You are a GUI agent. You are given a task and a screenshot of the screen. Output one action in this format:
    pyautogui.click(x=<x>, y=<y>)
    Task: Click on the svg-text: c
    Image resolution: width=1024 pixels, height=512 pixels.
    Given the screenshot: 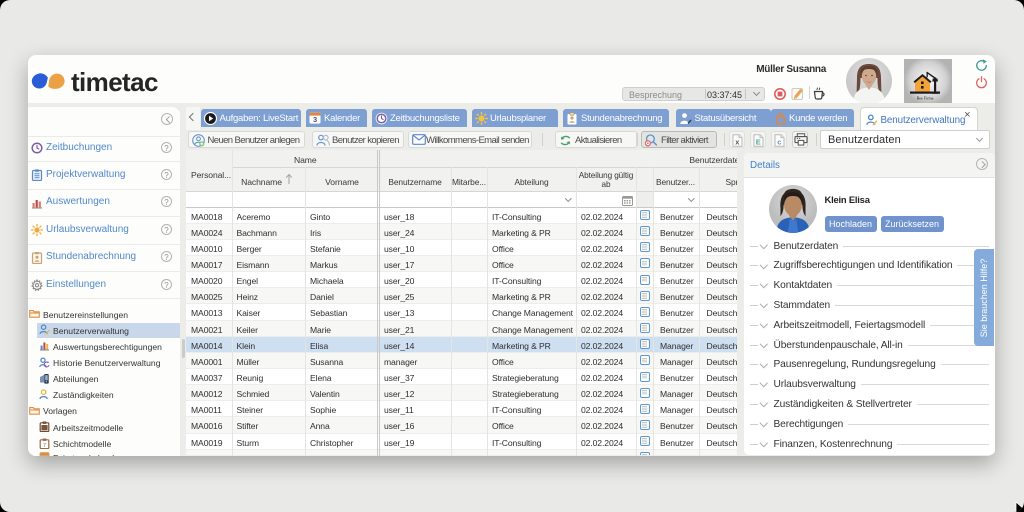 What is the action you would take?
    pyautogui.click(x=779, y=141)
    